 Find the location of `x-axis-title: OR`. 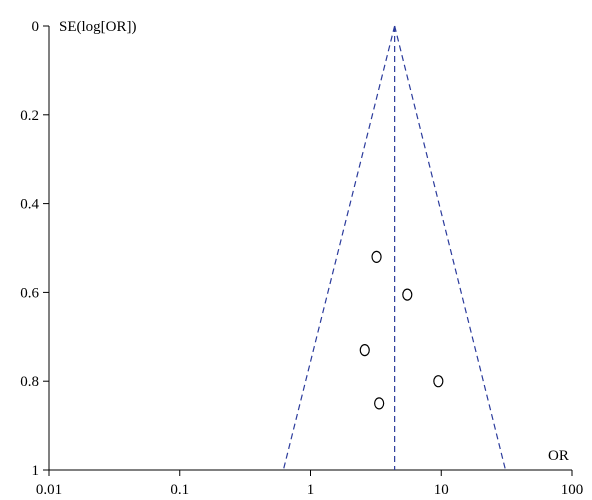

x-axis-title: OR is located at coordinates (558, 456).